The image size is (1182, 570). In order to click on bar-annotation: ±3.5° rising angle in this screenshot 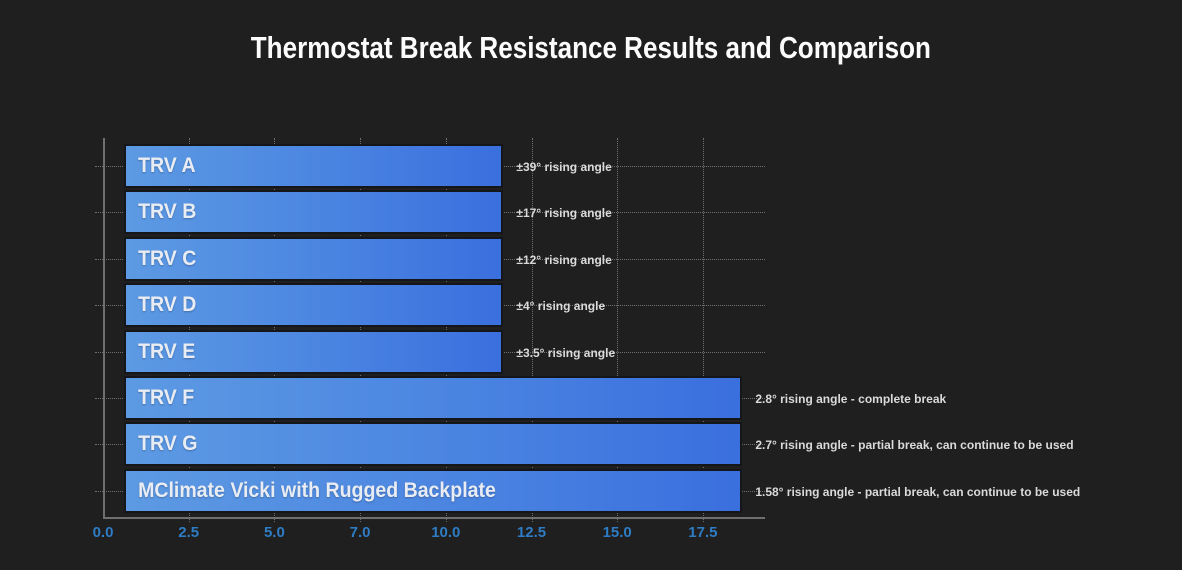, I will do `click(566, 352)`.